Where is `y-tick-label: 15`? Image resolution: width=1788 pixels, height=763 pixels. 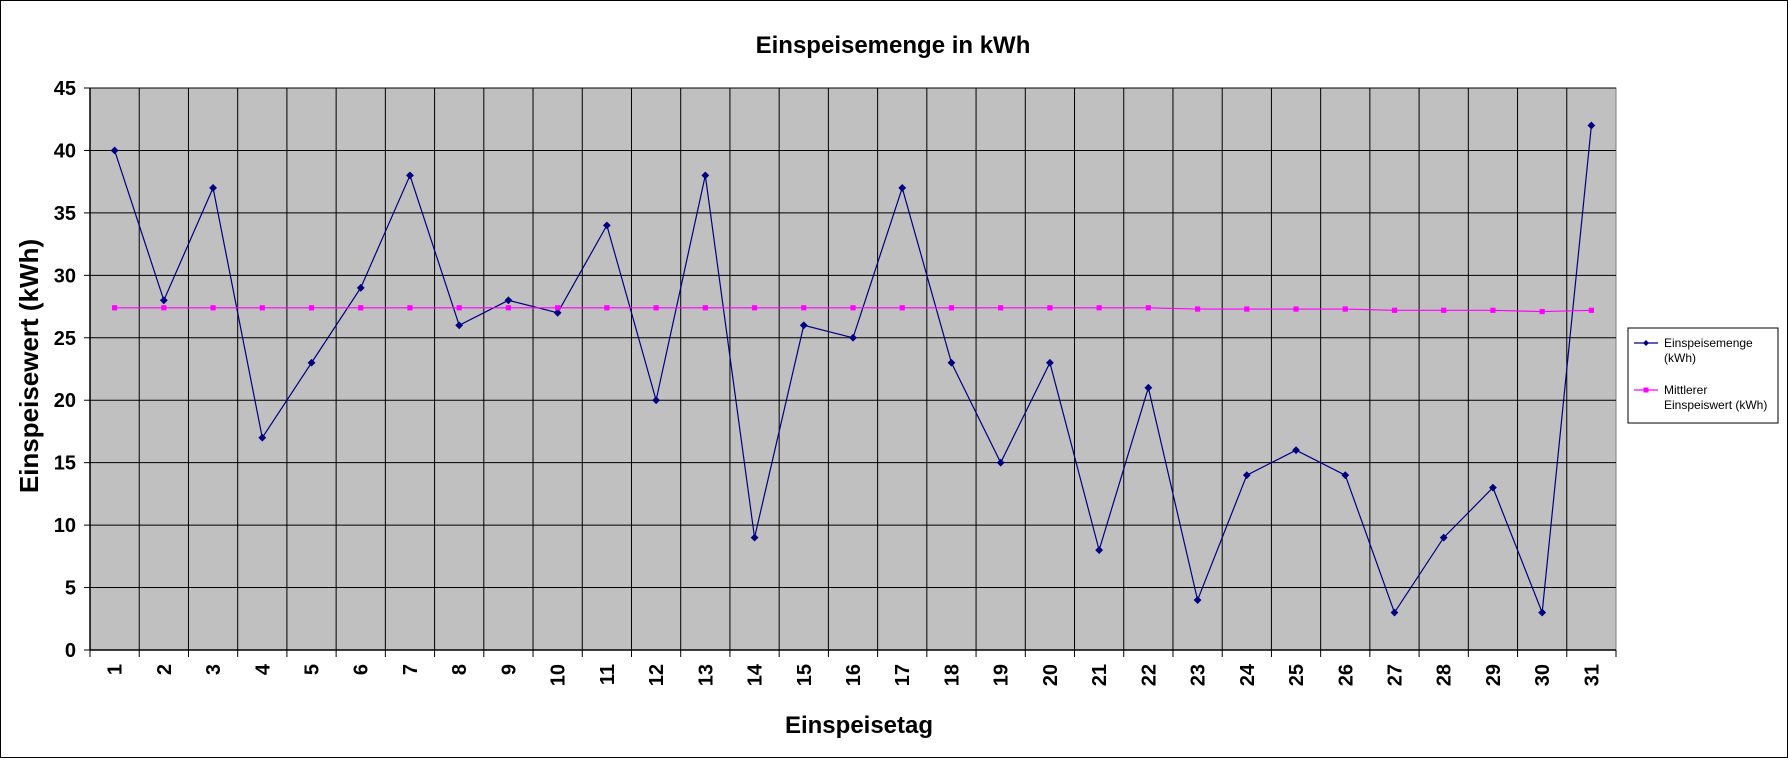 y-tick-label: 15 is located at coordinates (65, 464).